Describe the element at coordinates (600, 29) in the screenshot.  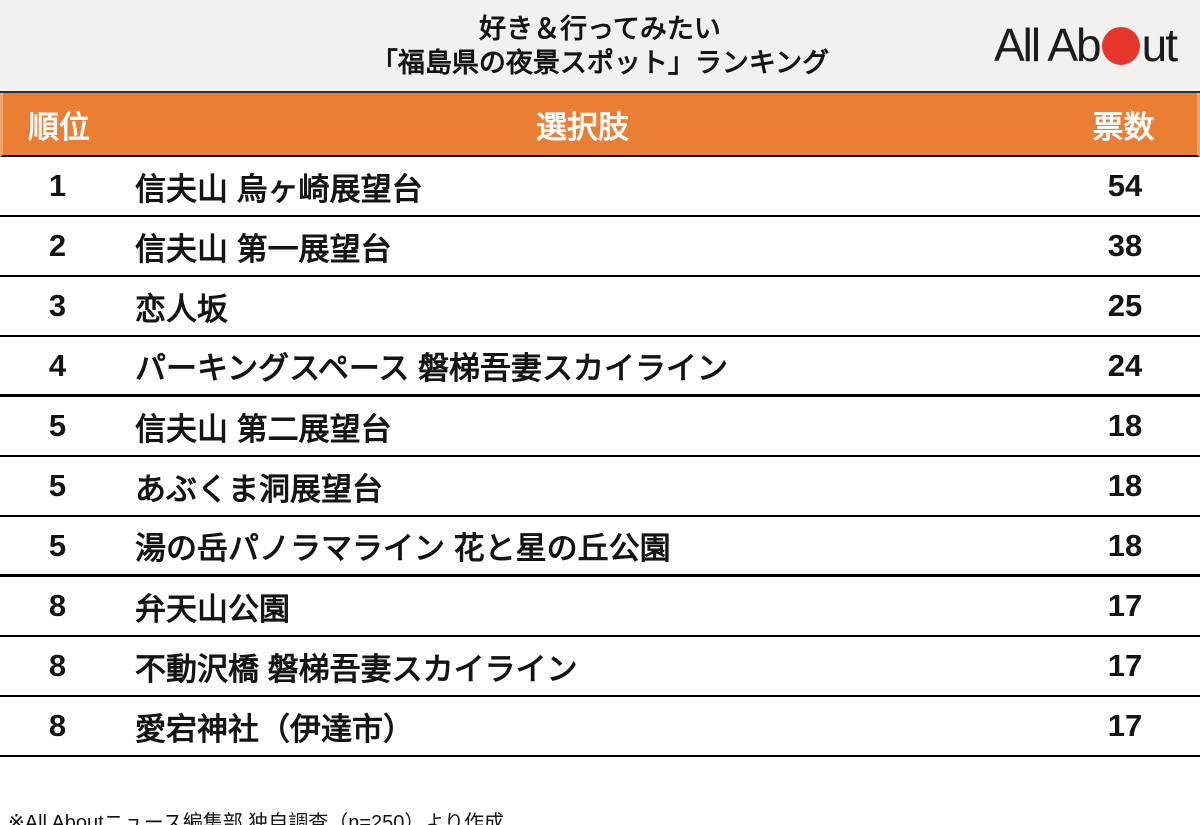
I see `page-title-line1: 好き＆行ってみたい` at that location.